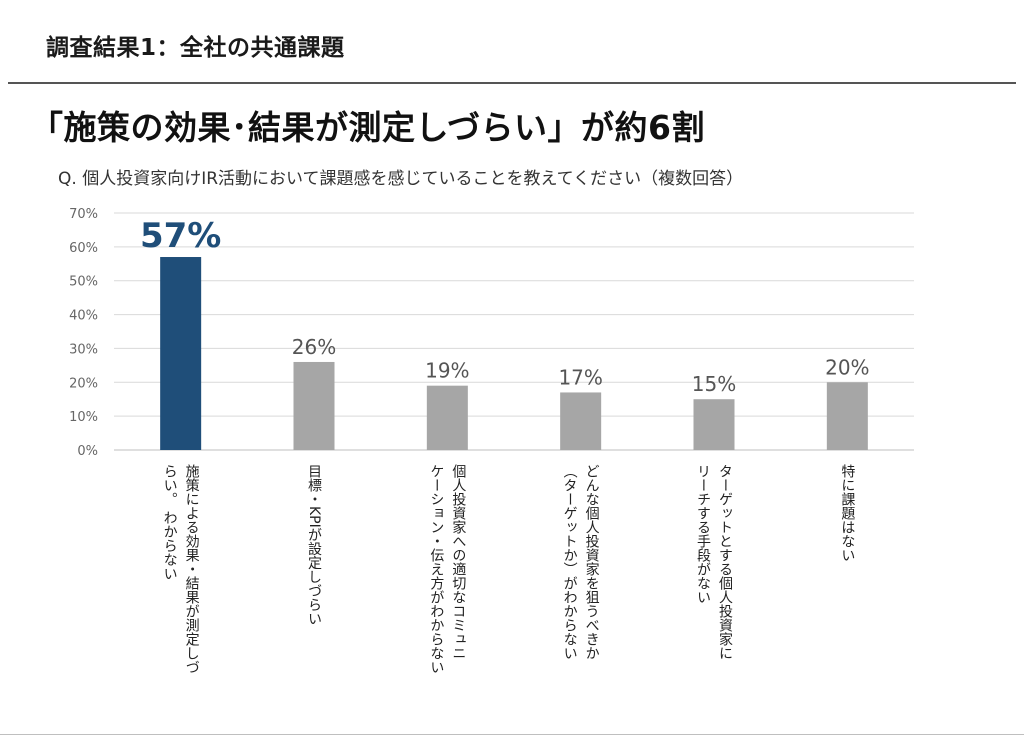 Image resolution: width=1024 pixels, height=738 pixels. I want to click on category-label: ターゲットとする個人投資家に, so click(725, 562).